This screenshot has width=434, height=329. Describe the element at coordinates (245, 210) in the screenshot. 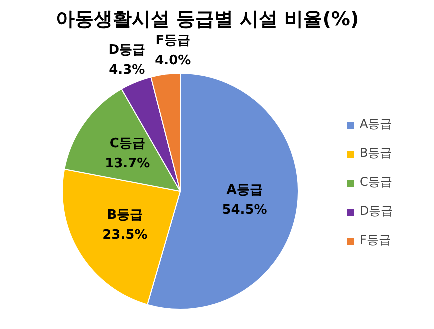

I see `data-label: 54.5%` at that location.